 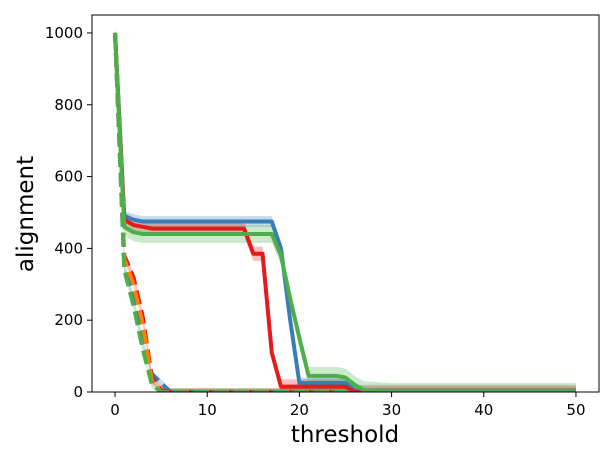 I want to click on y-tick-label: 800, so click(x=68, y=105).